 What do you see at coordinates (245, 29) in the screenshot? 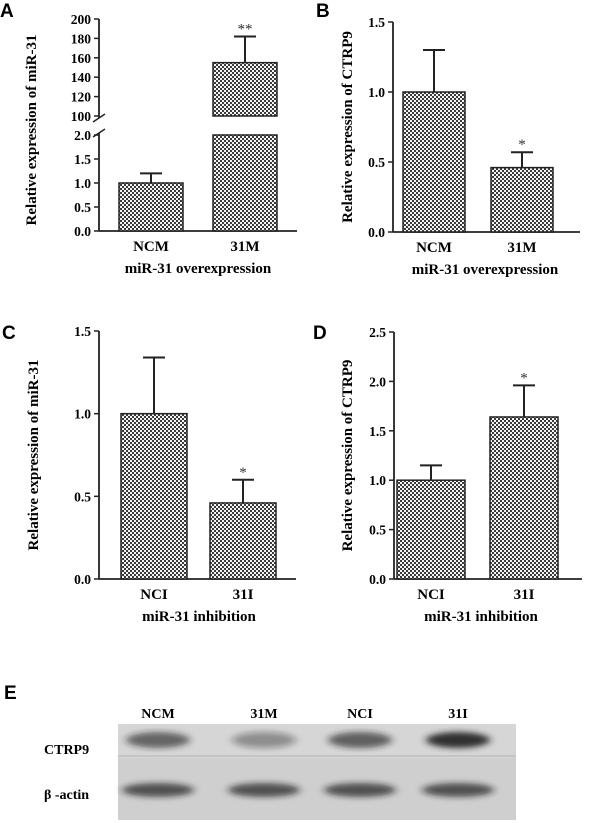
I see `significance-label: **` at bounding box center [245, 29].